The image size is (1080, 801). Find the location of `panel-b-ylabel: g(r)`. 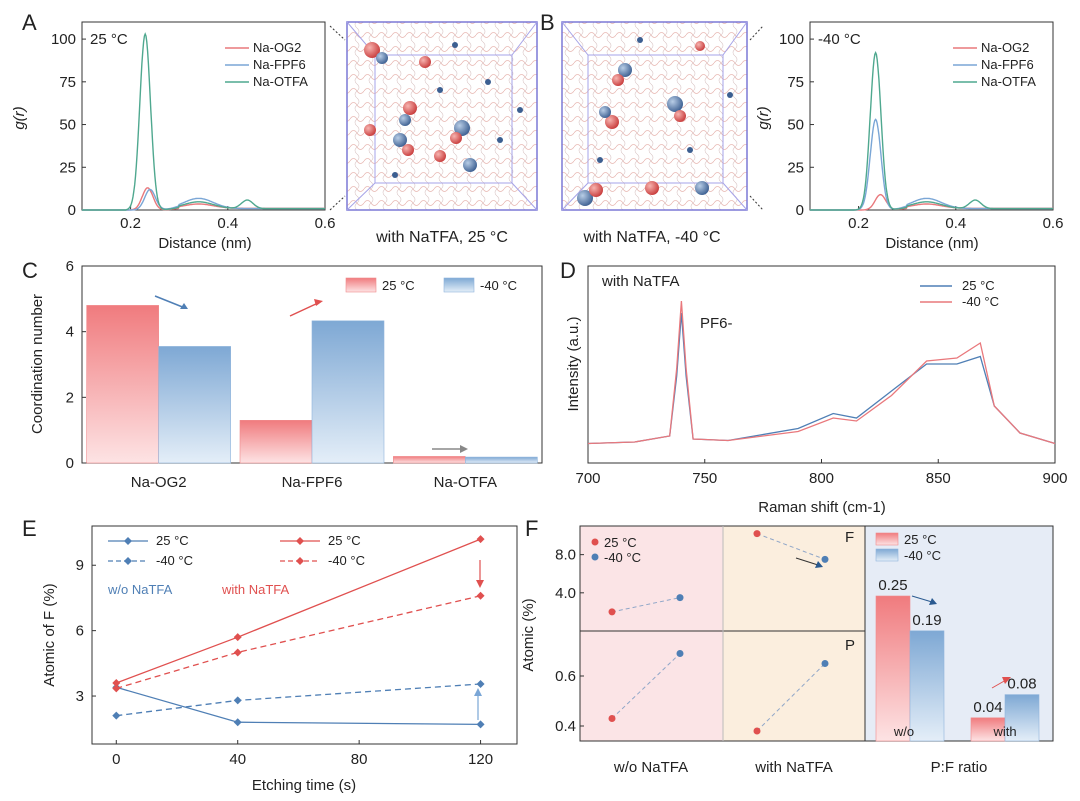

panel-b-ylabel: g(r) is located at coordinates (763, 117).